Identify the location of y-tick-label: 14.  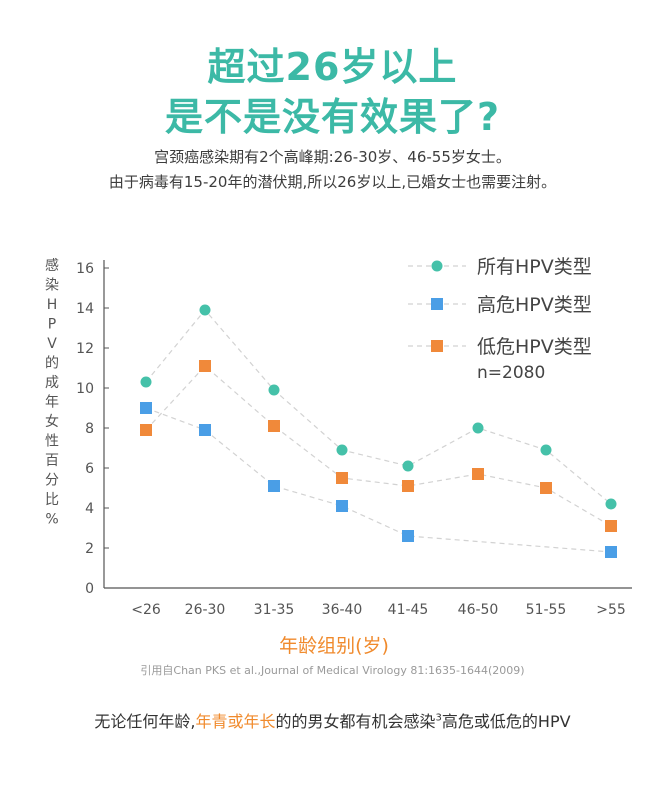
(85, 309).